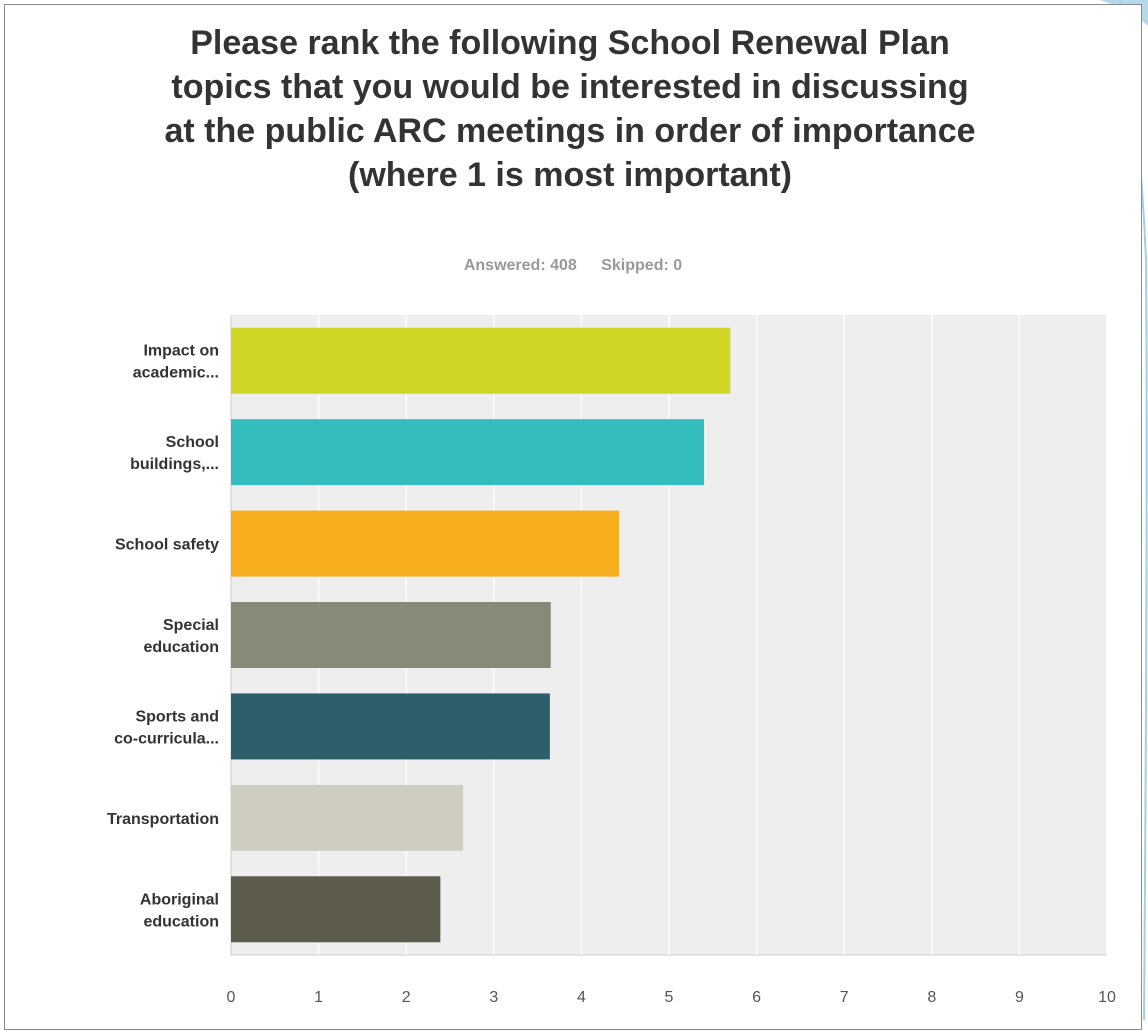  I want to click on x-tick-label: 1, so click(318, 997).